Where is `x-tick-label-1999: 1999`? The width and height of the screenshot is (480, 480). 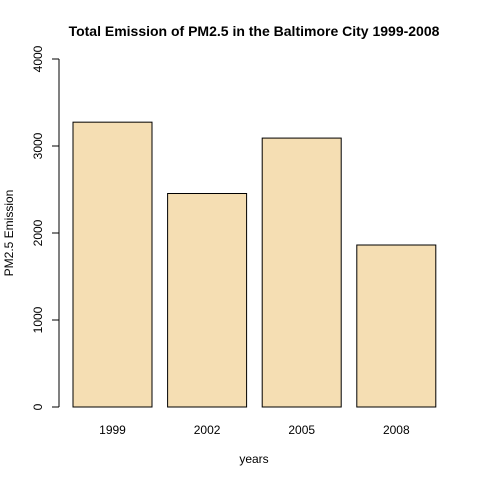 x-tick-label-1999: 1999 is located at coordinates (112, 430).